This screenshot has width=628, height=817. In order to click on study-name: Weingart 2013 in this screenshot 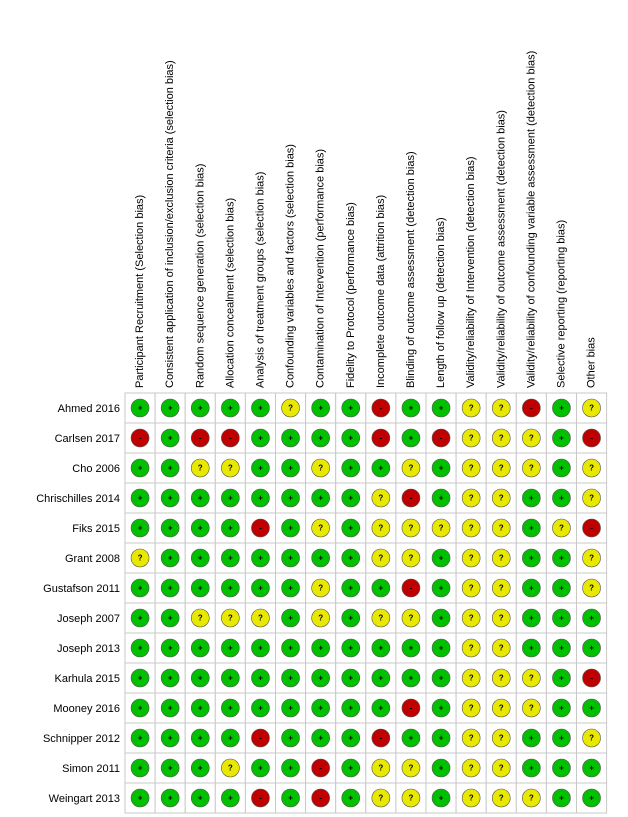, I will do `click(84, 799)`.